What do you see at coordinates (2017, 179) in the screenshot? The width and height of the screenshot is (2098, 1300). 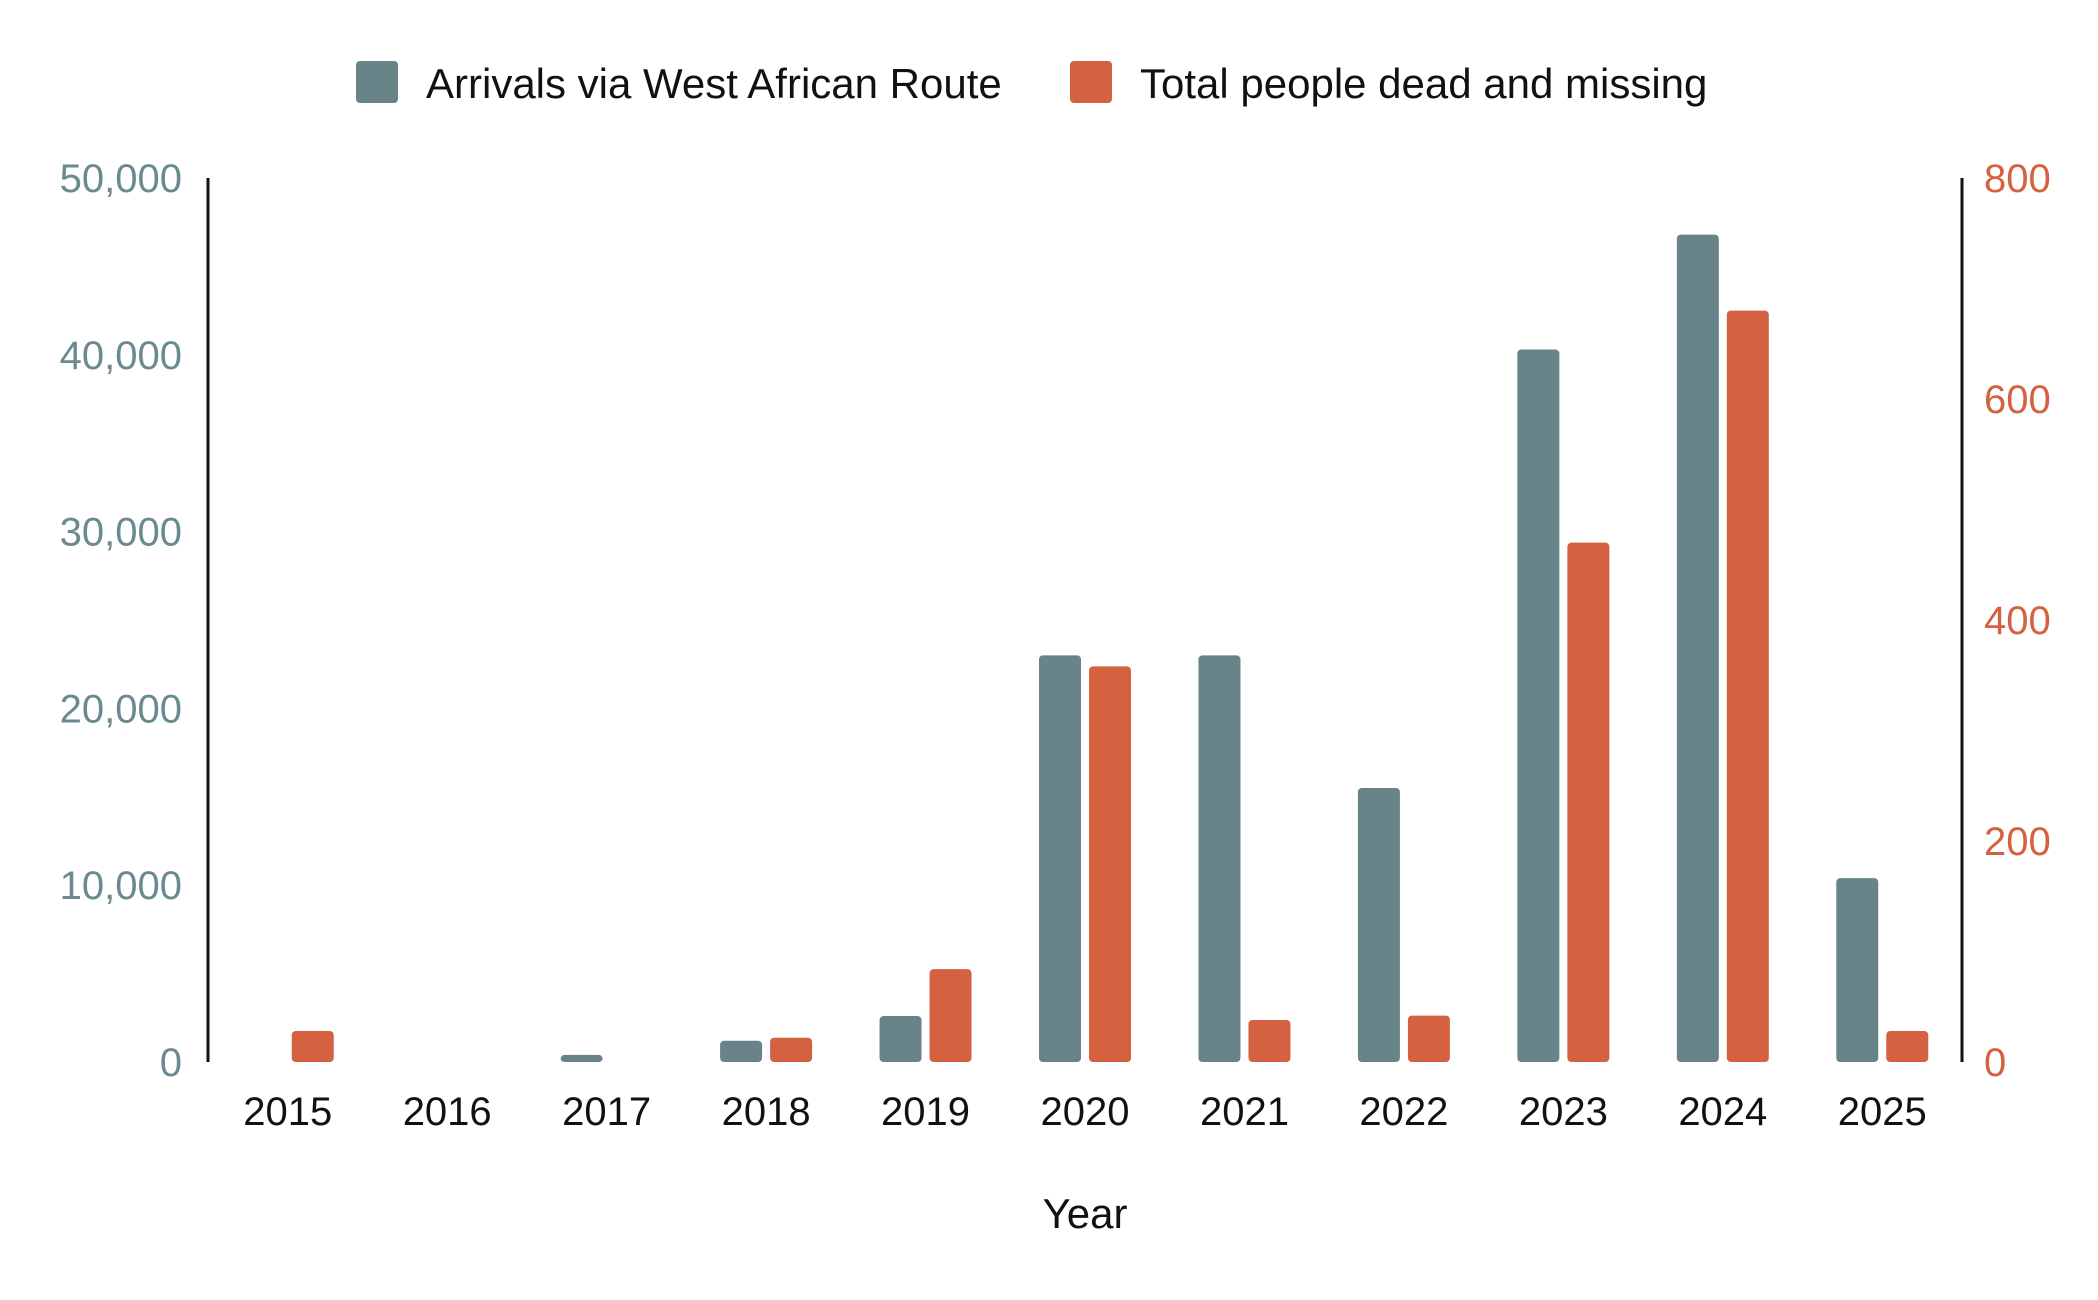 I see `right-tick-label: 800` at bounding box center [2017, 179].